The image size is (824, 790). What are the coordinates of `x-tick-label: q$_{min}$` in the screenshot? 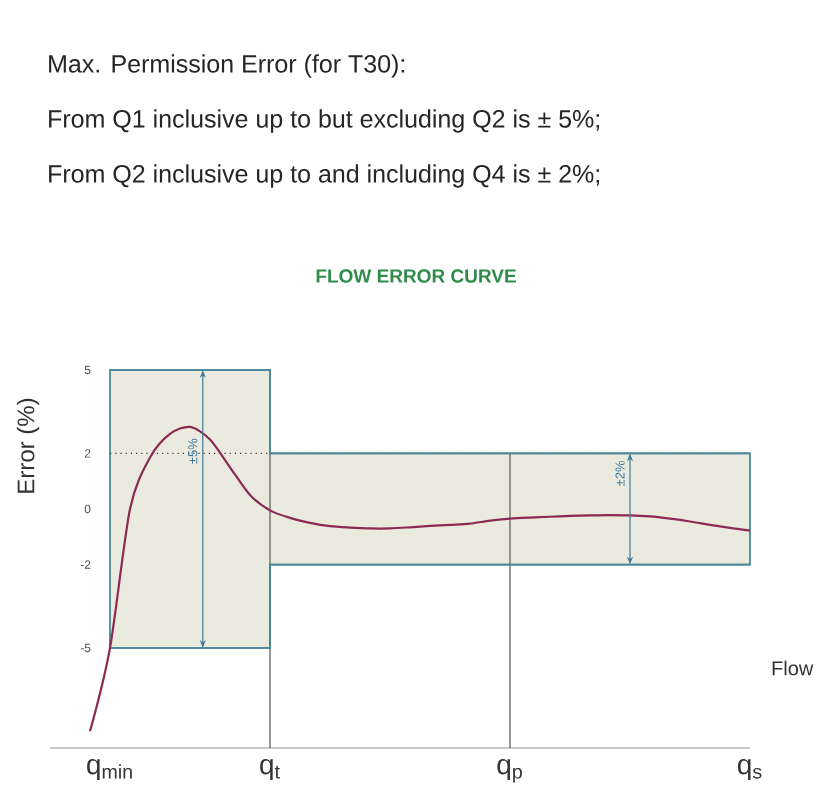 It's located at (109, 770).